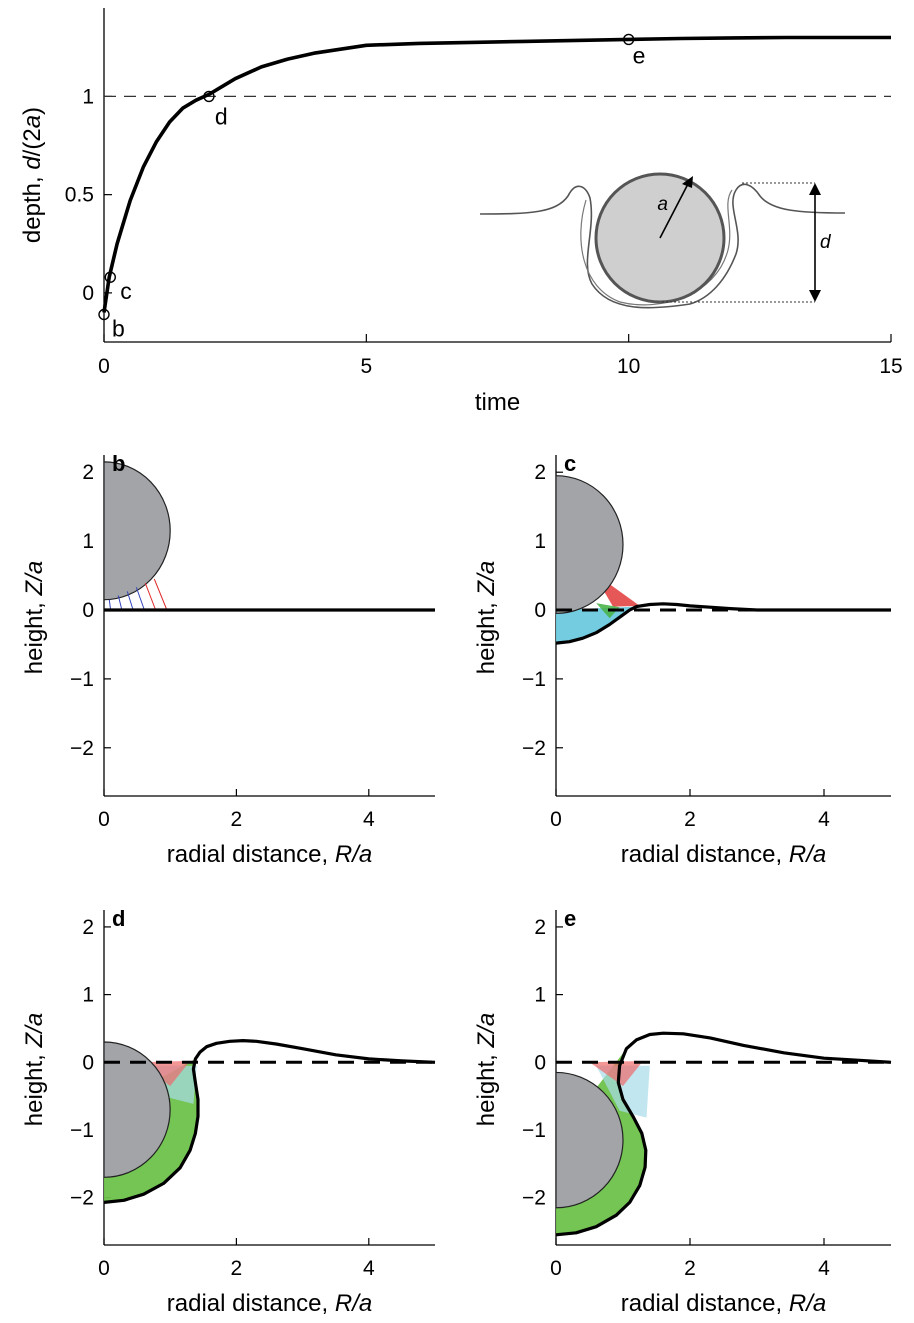 The width and height of the screenshot is (914, 1323). Describe the element at coordinates (118, 328) in the screenshot. I see `marker-label-b: b` at that location.